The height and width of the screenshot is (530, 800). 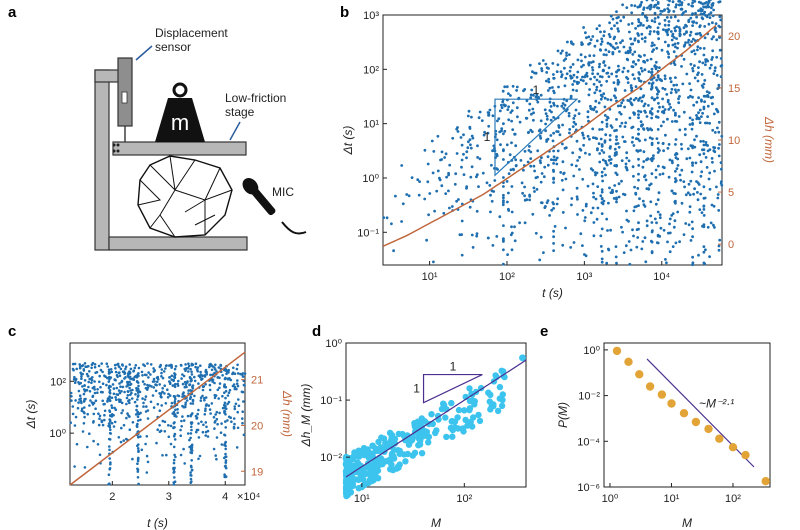 What do you see at coordinates (716, 404) in the screenshot?
I see `power-law-annotation: ~M⁻²·¹` at bounding box center [716, 404].